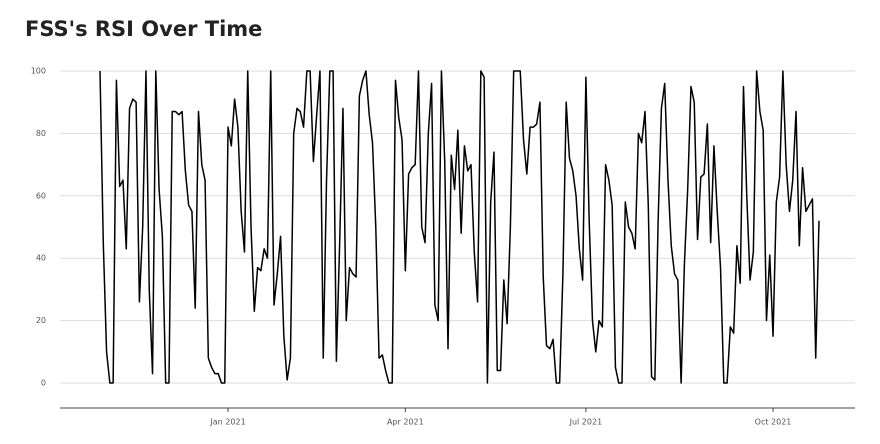 This screenshot has height=444, width=880. I want to click on y-tick-label: 20, so click(41, 320).